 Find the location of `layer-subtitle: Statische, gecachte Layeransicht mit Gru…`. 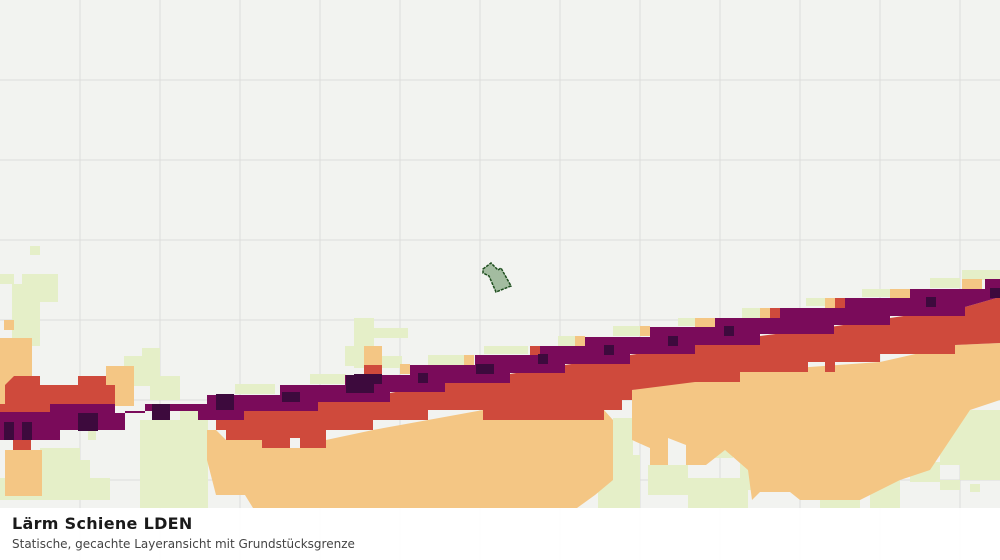

layer-subtitle: Statische, gecachte Layeransicht mit Gru… is located at coordinates (183, 544).